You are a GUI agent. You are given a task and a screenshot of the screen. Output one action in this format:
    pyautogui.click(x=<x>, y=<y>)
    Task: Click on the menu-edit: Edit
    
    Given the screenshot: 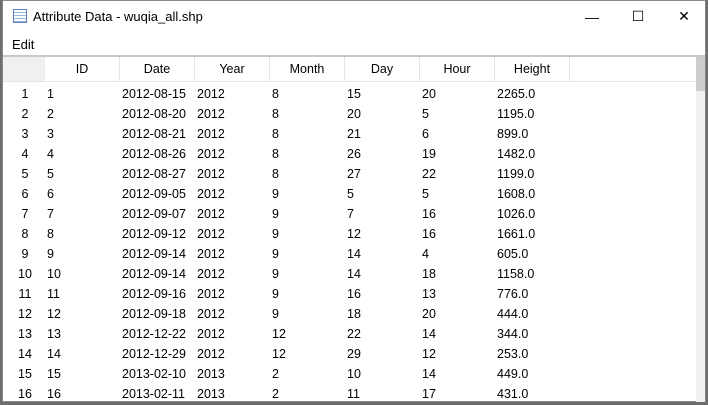 What is the action you would take?
    pyautogui.click(x=23, y=44)
    